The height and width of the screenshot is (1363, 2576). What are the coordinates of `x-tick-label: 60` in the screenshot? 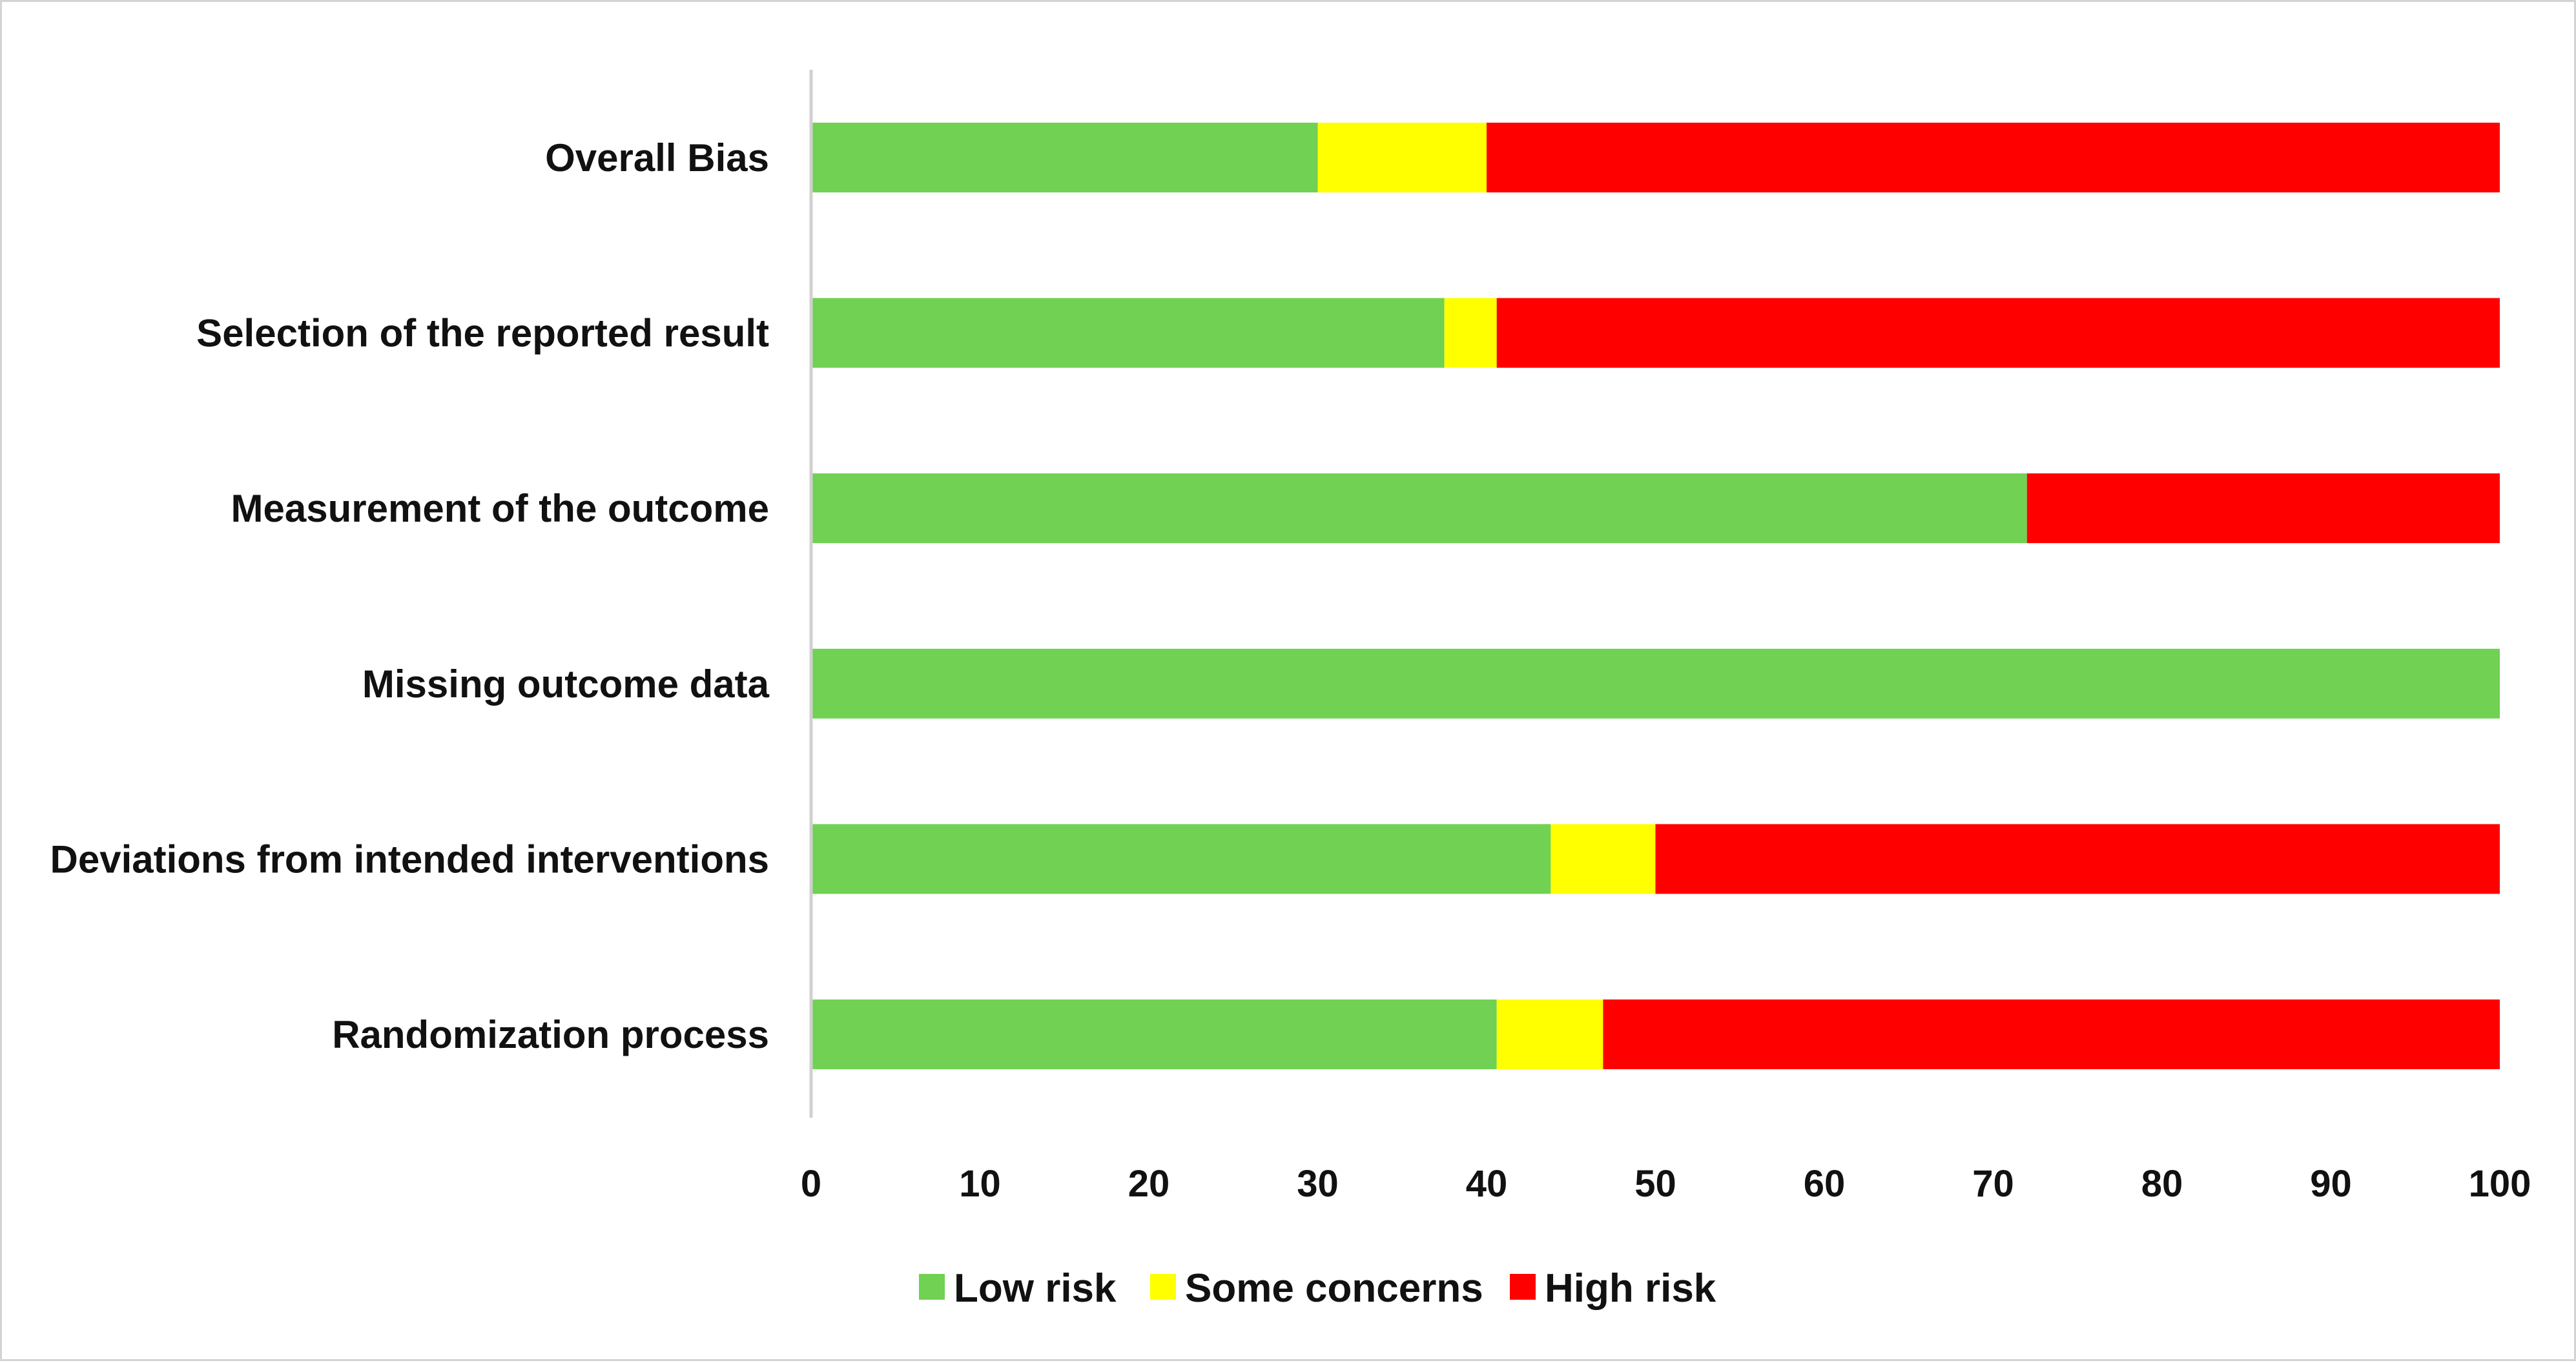 It's located at (1825, 1184).